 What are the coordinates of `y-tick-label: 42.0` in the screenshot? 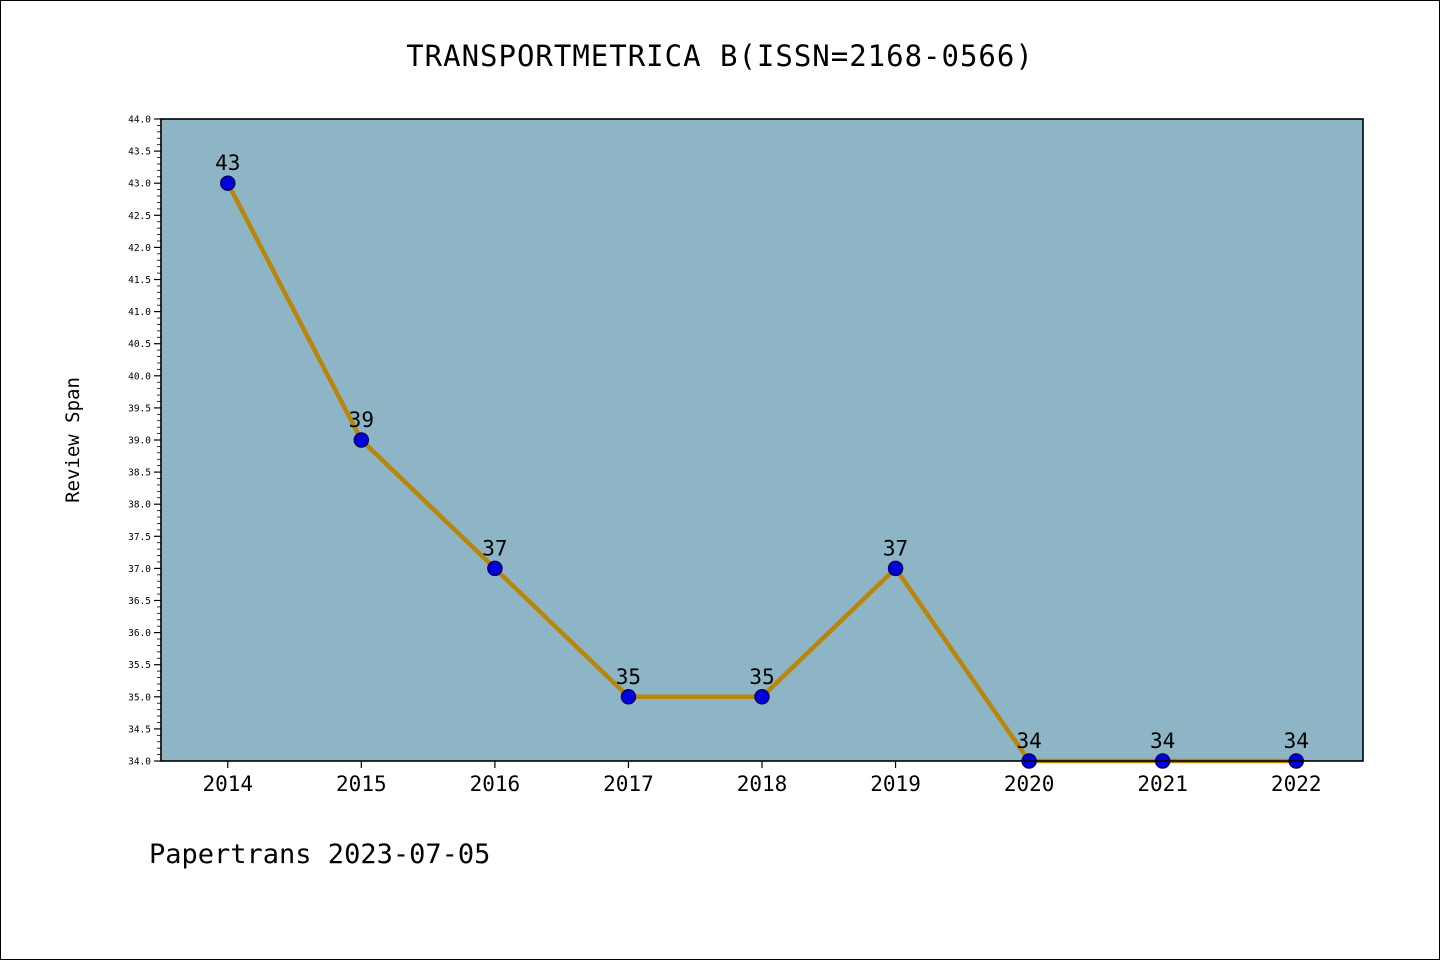 It's located at (139, 248).